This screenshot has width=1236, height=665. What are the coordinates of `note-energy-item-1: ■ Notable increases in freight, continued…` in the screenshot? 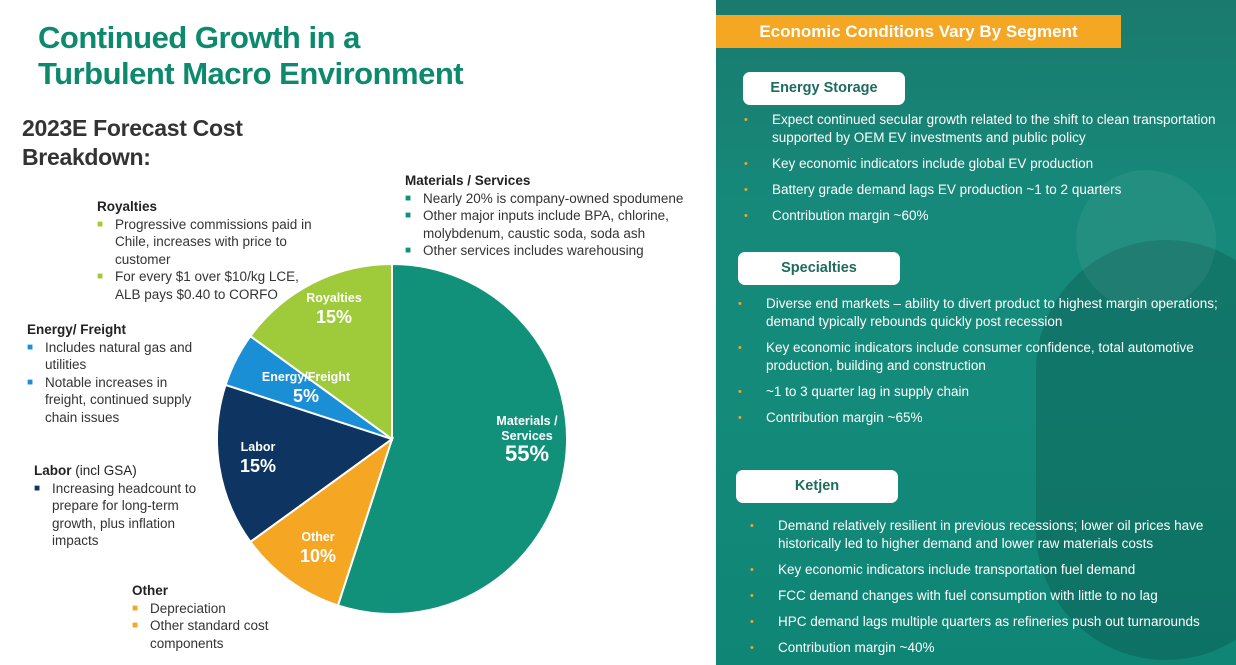 It's located at (109, 399).